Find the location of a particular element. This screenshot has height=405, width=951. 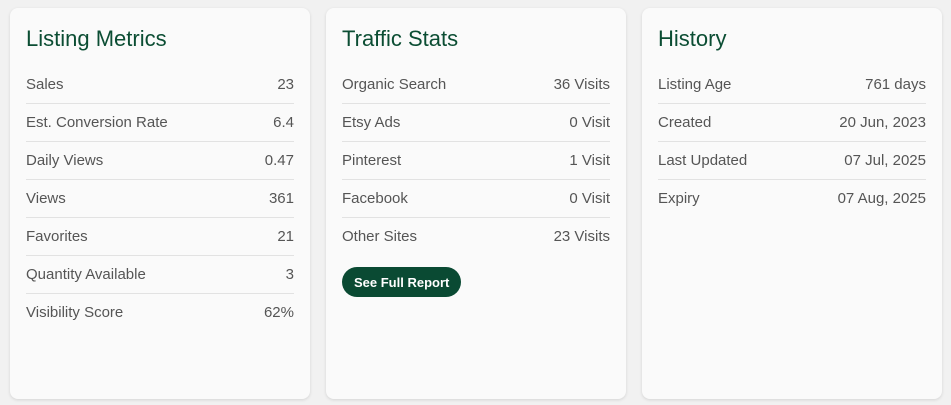

row-label: Visibility Score is located at coordinates (75, 312).